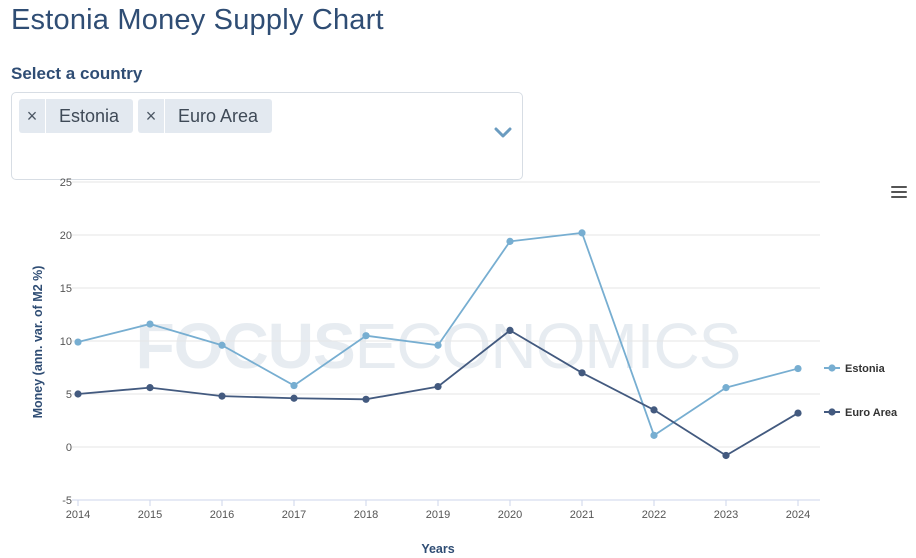  Describe the element at coordinates (67, 501) in the screenshot. I see `y-tick-label: -5` at that location.